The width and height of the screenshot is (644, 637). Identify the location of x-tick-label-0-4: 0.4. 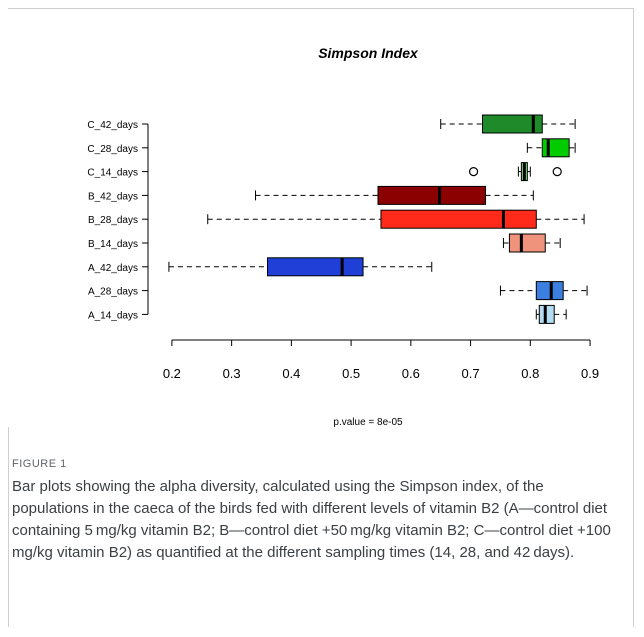
(291, 373).